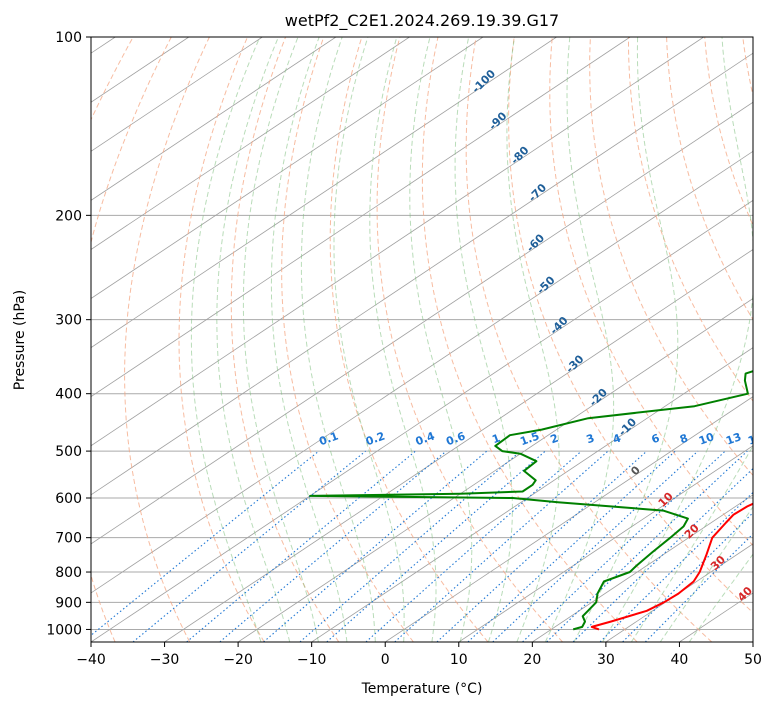  What do you see at coordinates (755, 439) in the screenshot?
I see `mixing-ratio-label: 16` at bounding box center [755, 439].